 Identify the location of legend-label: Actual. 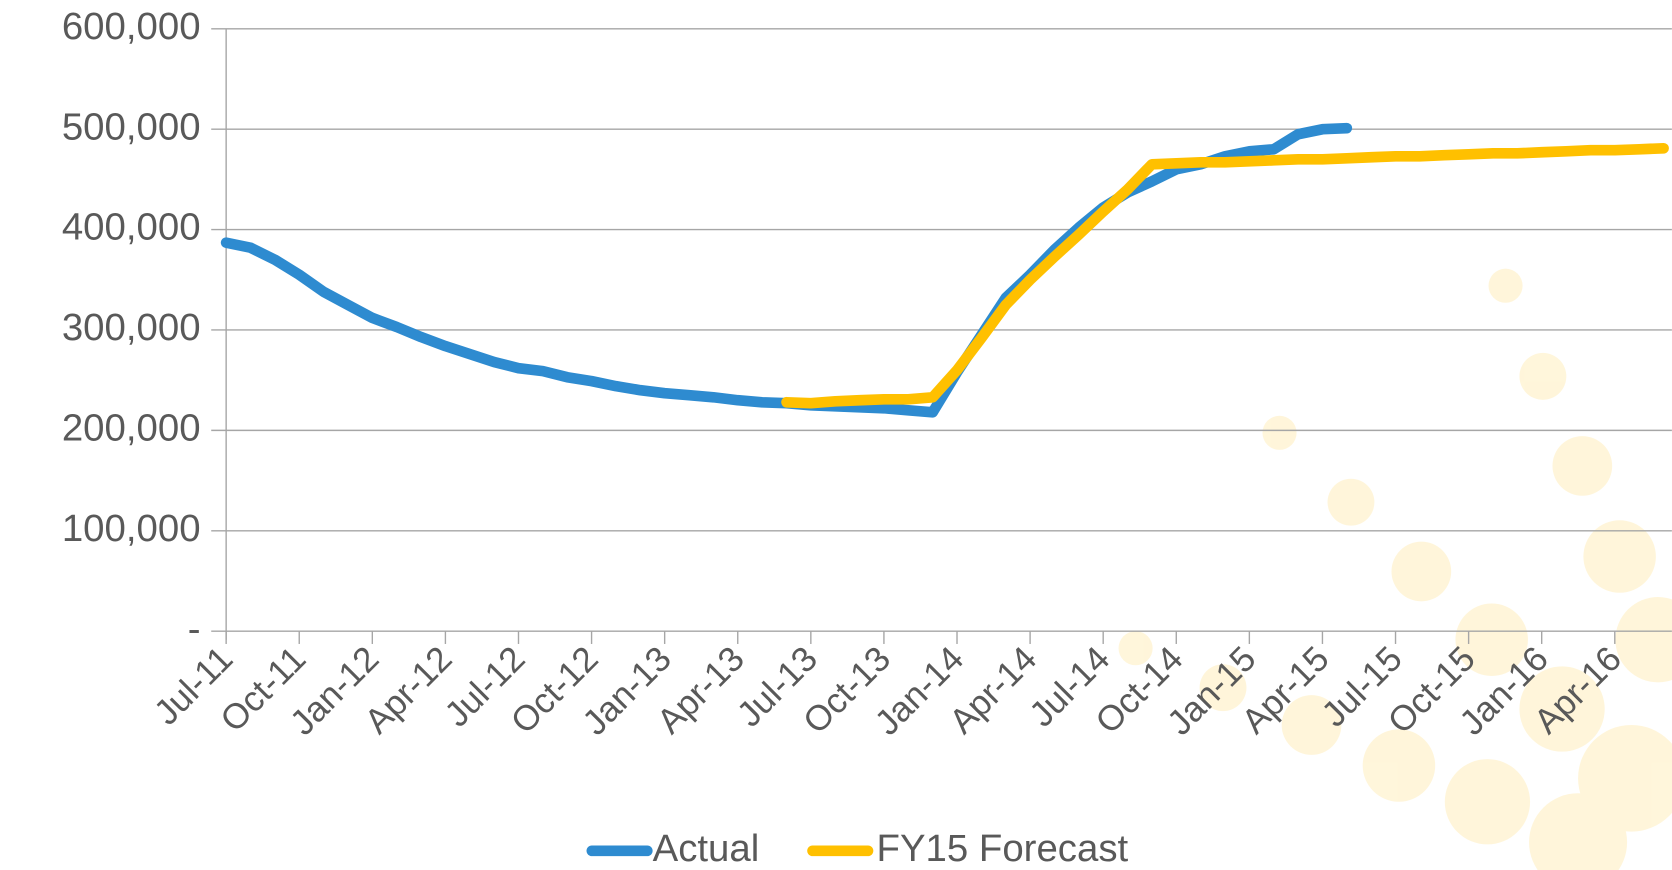
(706, 848).